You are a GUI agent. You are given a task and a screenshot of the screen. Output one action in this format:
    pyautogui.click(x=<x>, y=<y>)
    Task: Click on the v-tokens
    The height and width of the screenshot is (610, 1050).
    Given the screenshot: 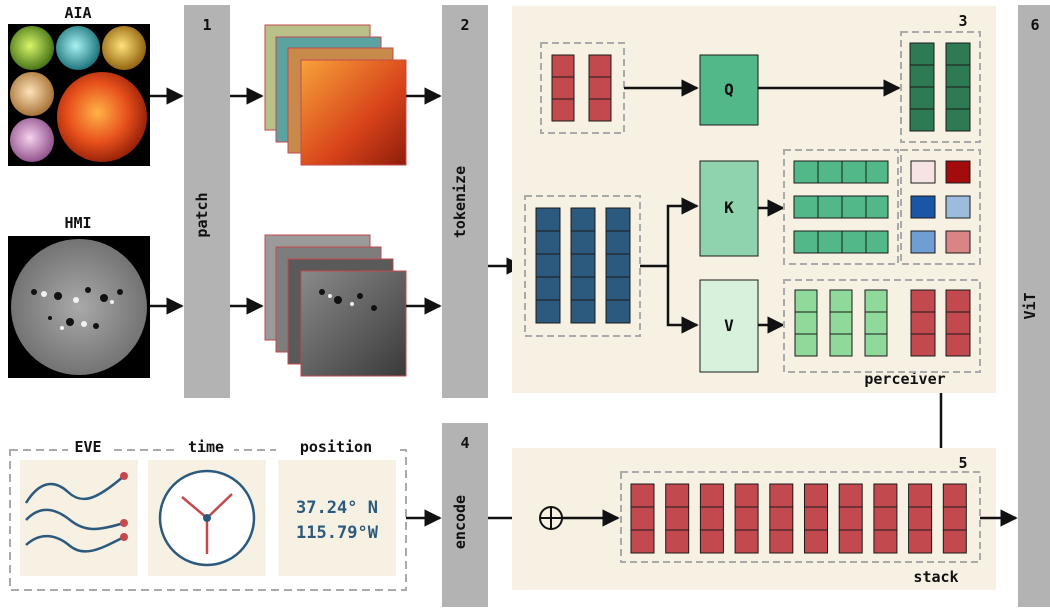 What is the action you would take?
    pyautogui.click(x=841, y=323)
    